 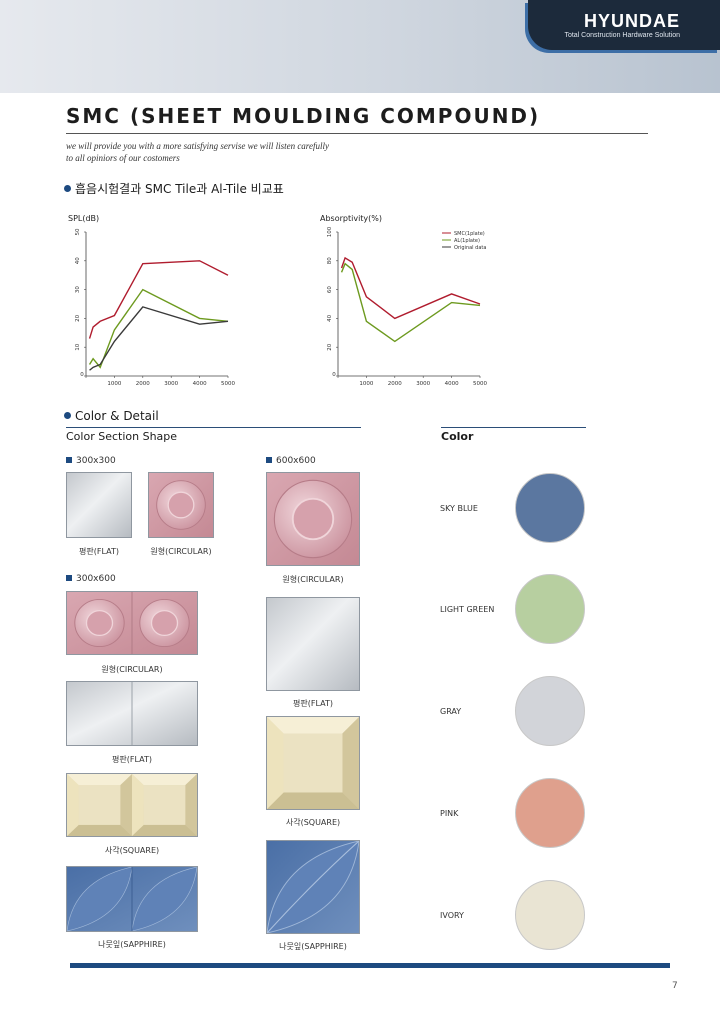 I want to click on tagline-line-2: to all opiniors of our costomers, so click(x=123, y=158).